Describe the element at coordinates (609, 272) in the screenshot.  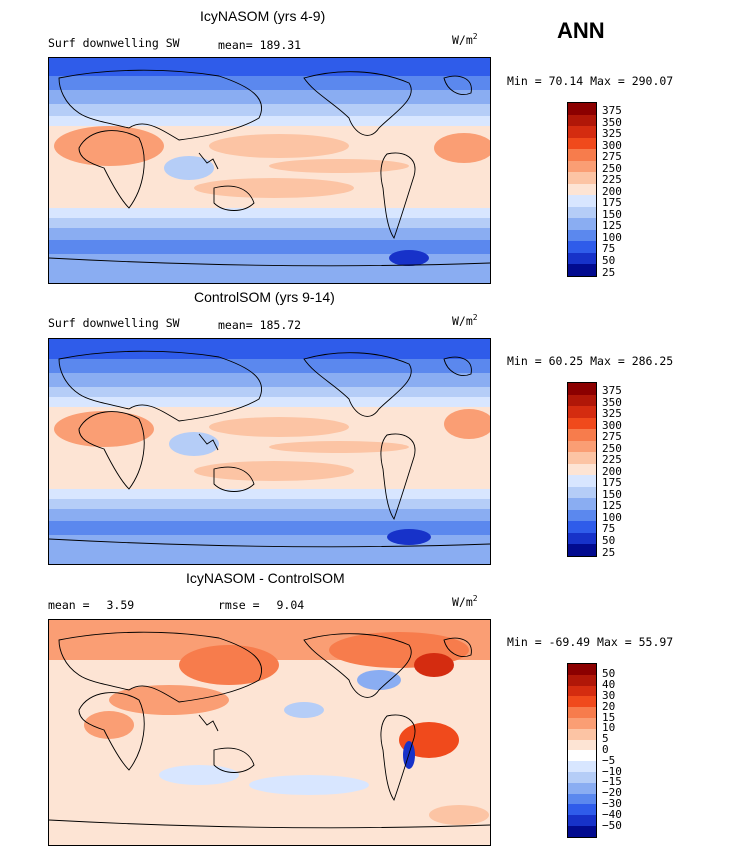
I see `panel-1-level: 25` at that location.